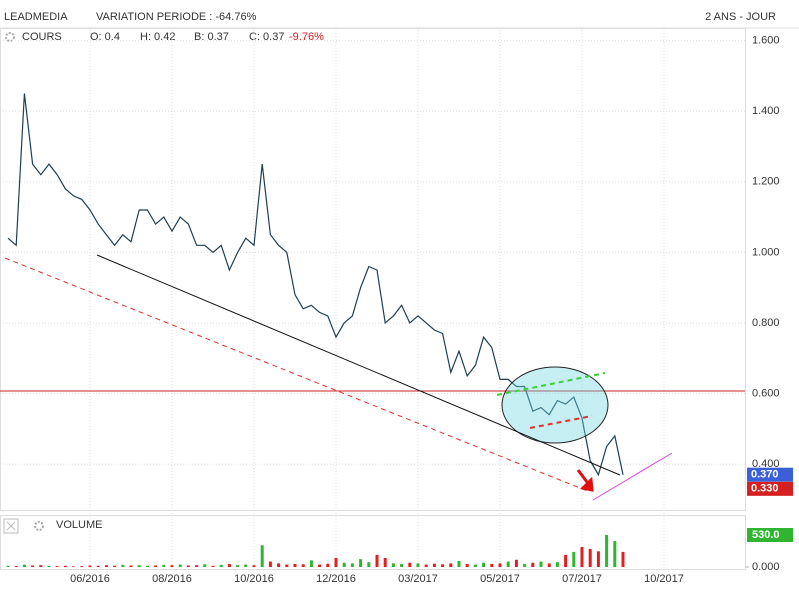 The image size is (799, 602). I want to click on period: 2 ANS - JOUR, so click(740, 17).